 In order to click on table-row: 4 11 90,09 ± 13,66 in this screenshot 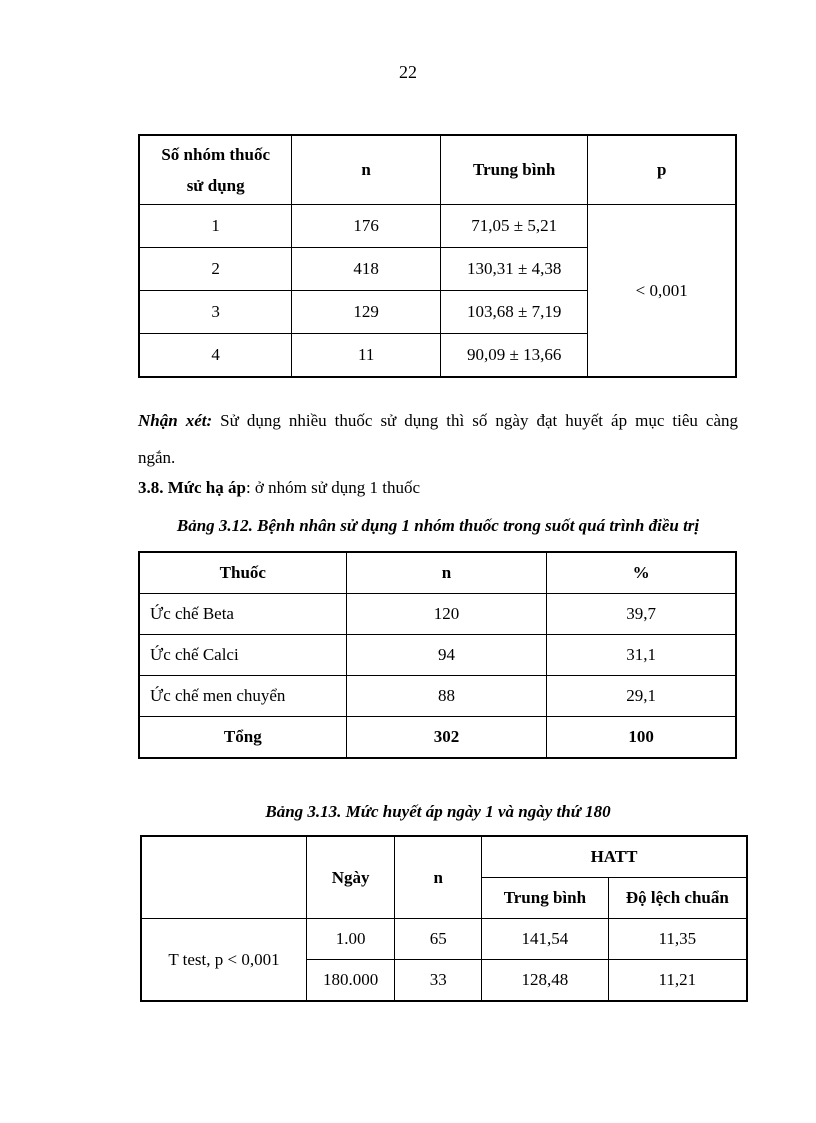, I will do `click(437, 355)`.